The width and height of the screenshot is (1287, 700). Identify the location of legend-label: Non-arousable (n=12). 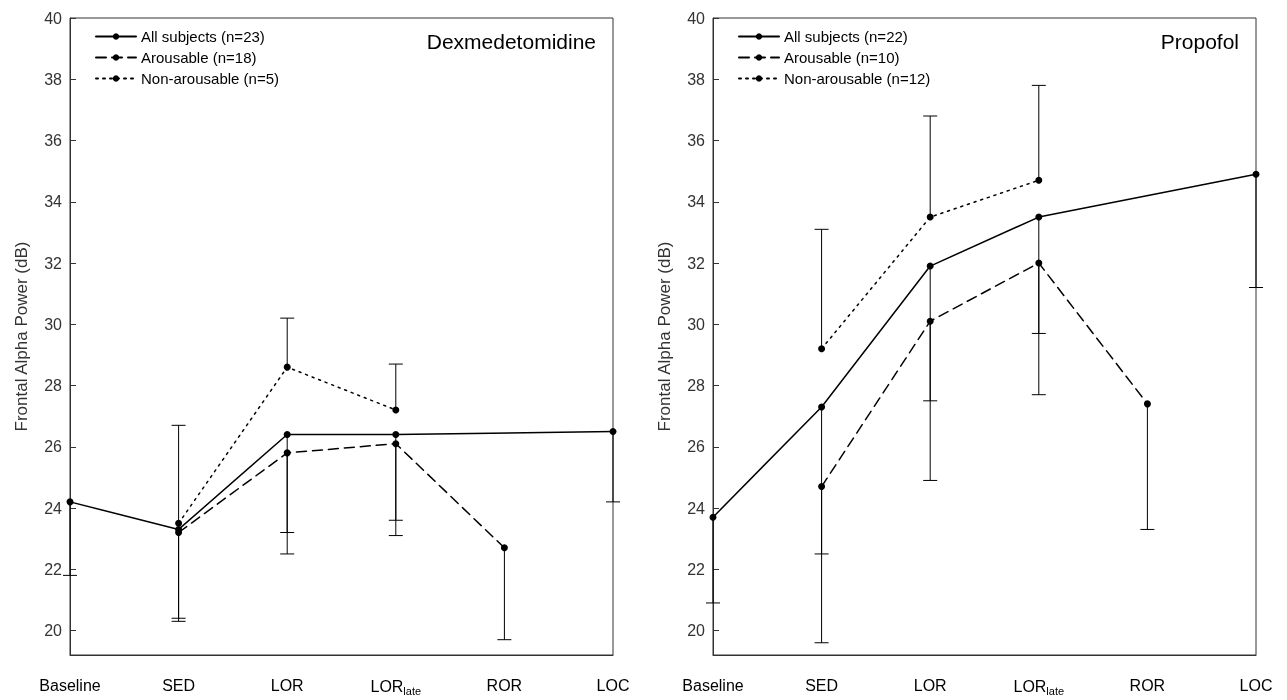
(857, 78).